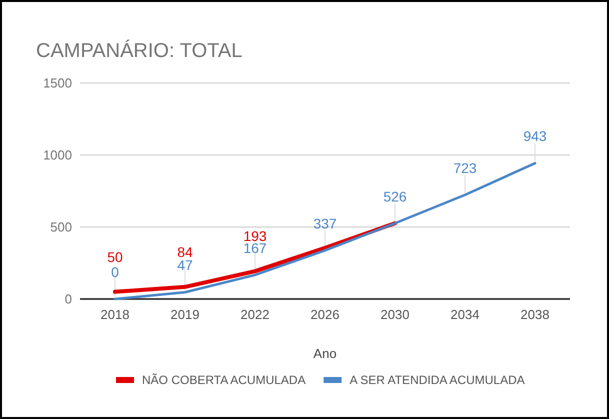 This screenshot has height=419, width=609. Describe the element at coordinates (437, 380) in the screenshot. I see `legend-label: A SER ATENDIDA ACUMULADA` at that location.